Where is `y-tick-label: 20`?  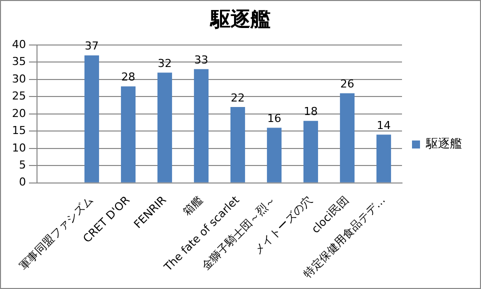 y-tick-label: 20 is located at coordinates (19, 113).